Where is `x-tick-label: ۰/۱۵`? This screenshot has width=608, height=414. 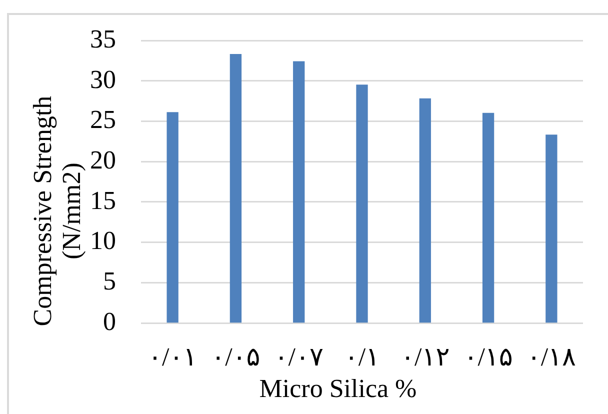 x-tick-label: ۰/۱۵ is located at coordinates (488, 357).